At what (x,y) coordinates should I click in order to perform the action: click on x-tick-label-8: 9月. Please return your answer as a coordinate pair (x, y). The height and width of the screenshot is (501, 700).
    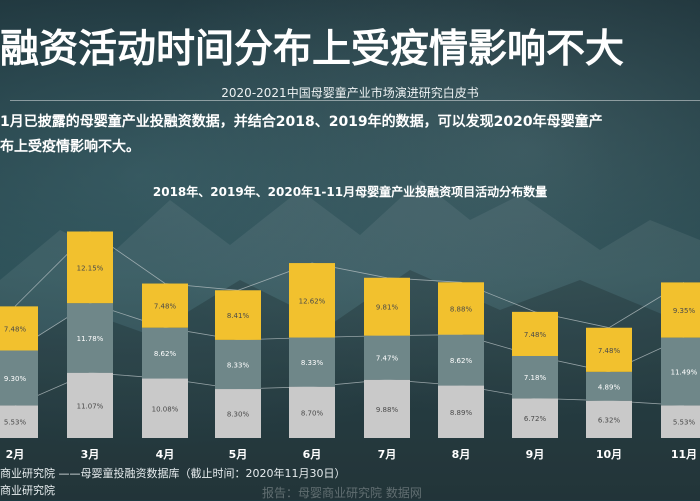
    Looking at the image, I should click on (535, 454).